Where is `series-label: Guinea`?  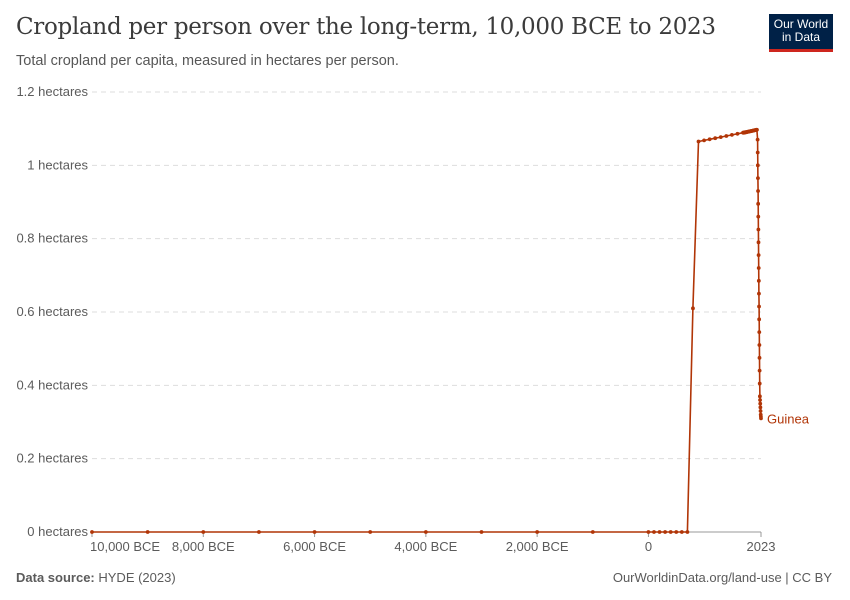 series-label: Guinea is located at coordinates (788, 418).